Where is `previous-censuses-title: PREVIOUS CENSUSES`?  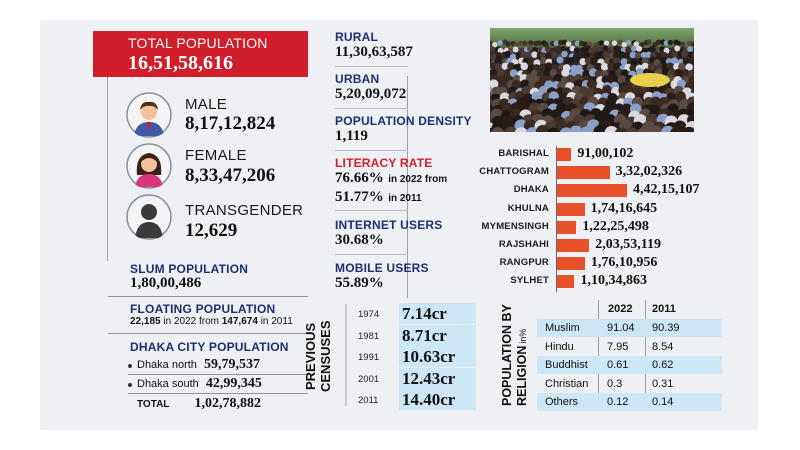
previous-censuses-title: PREVIOUS CENSUSES is located at coordinates (323, 354).